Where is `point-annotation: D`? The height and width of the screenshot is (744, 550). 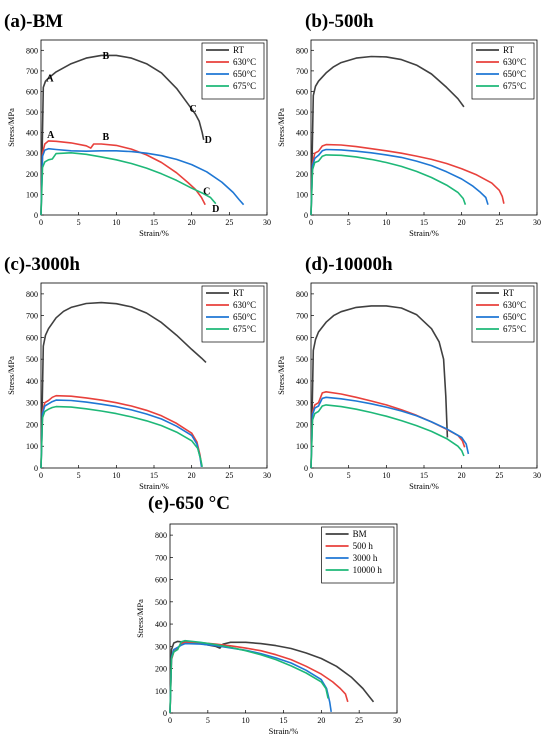 point-annotation: D is located at coordinates (208, 140).